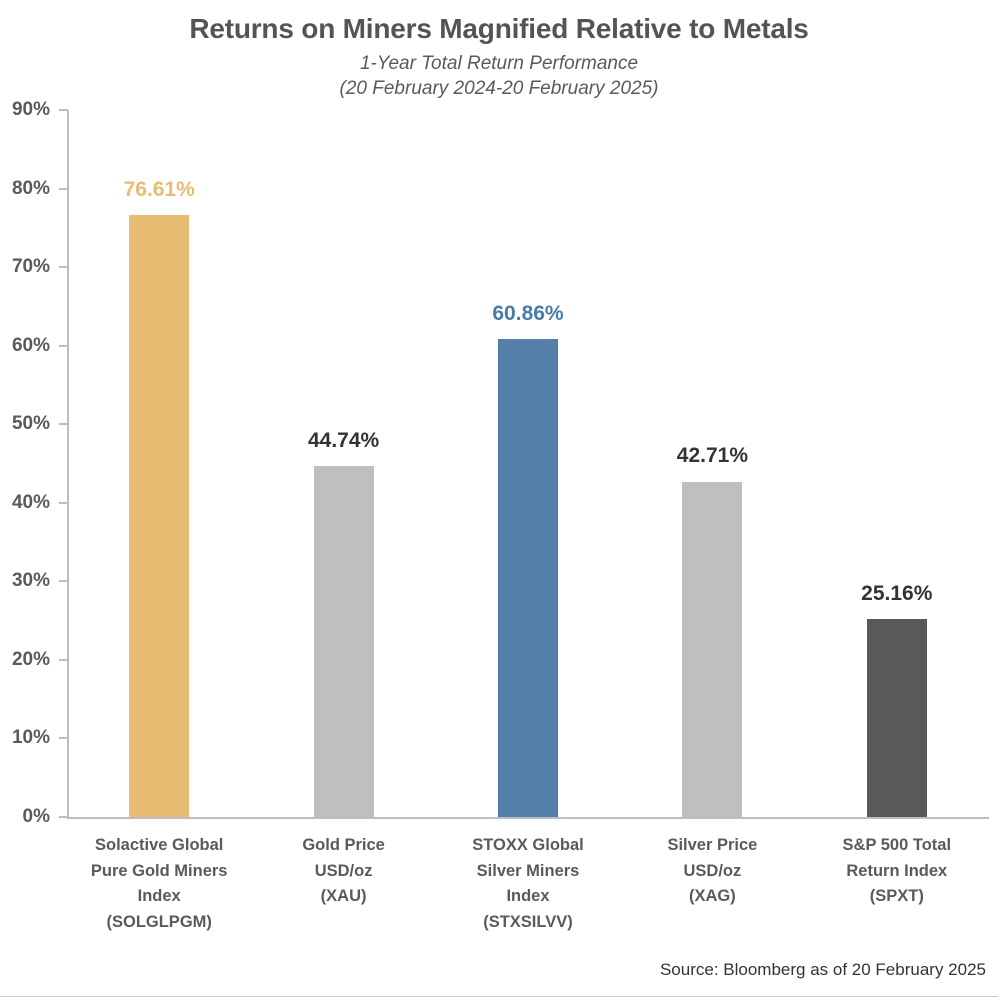  I want to click on bar-value-label: 76.61%, so click(159, 190).